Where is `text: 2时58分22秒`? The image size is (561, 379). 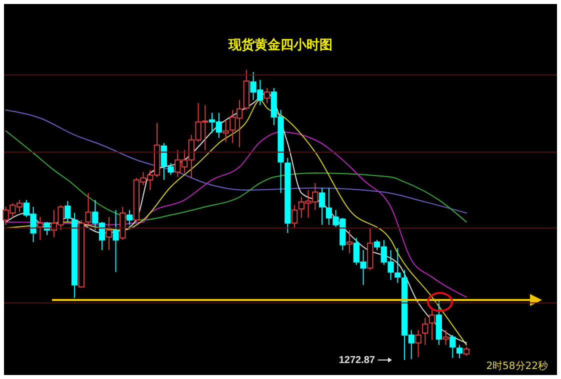
text: 2时58分22秒 is located at coordinates (517, 366).